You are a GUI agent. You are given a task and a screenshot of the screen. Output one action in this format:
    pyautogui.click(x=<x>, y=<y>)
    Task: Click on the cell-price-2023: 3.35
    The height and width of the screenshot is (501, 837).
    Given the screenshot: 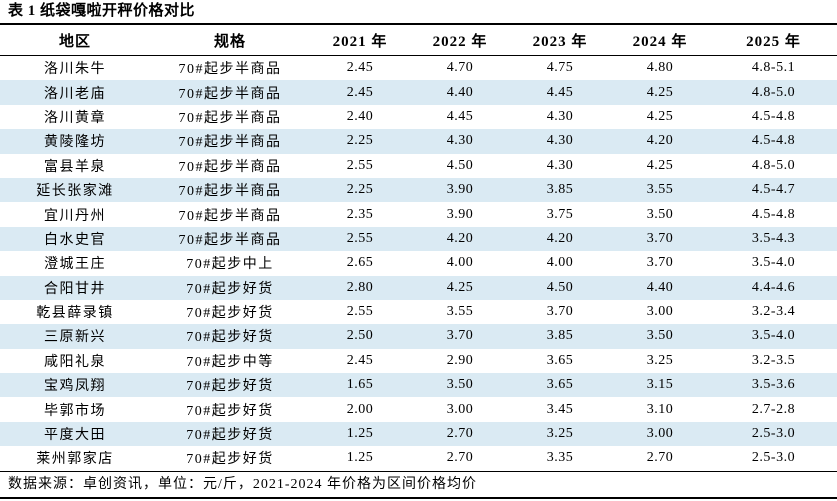 What is the action you would take?
    pyautogui.click(x=560, y=458)
    